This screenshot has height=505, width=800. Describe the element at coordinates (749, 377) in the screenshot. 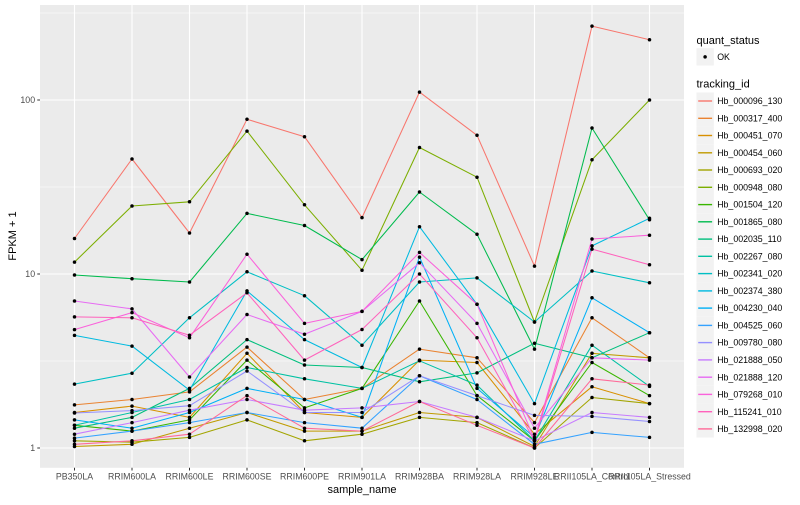

I see `svg-text: Hb_021888_120` at that location.